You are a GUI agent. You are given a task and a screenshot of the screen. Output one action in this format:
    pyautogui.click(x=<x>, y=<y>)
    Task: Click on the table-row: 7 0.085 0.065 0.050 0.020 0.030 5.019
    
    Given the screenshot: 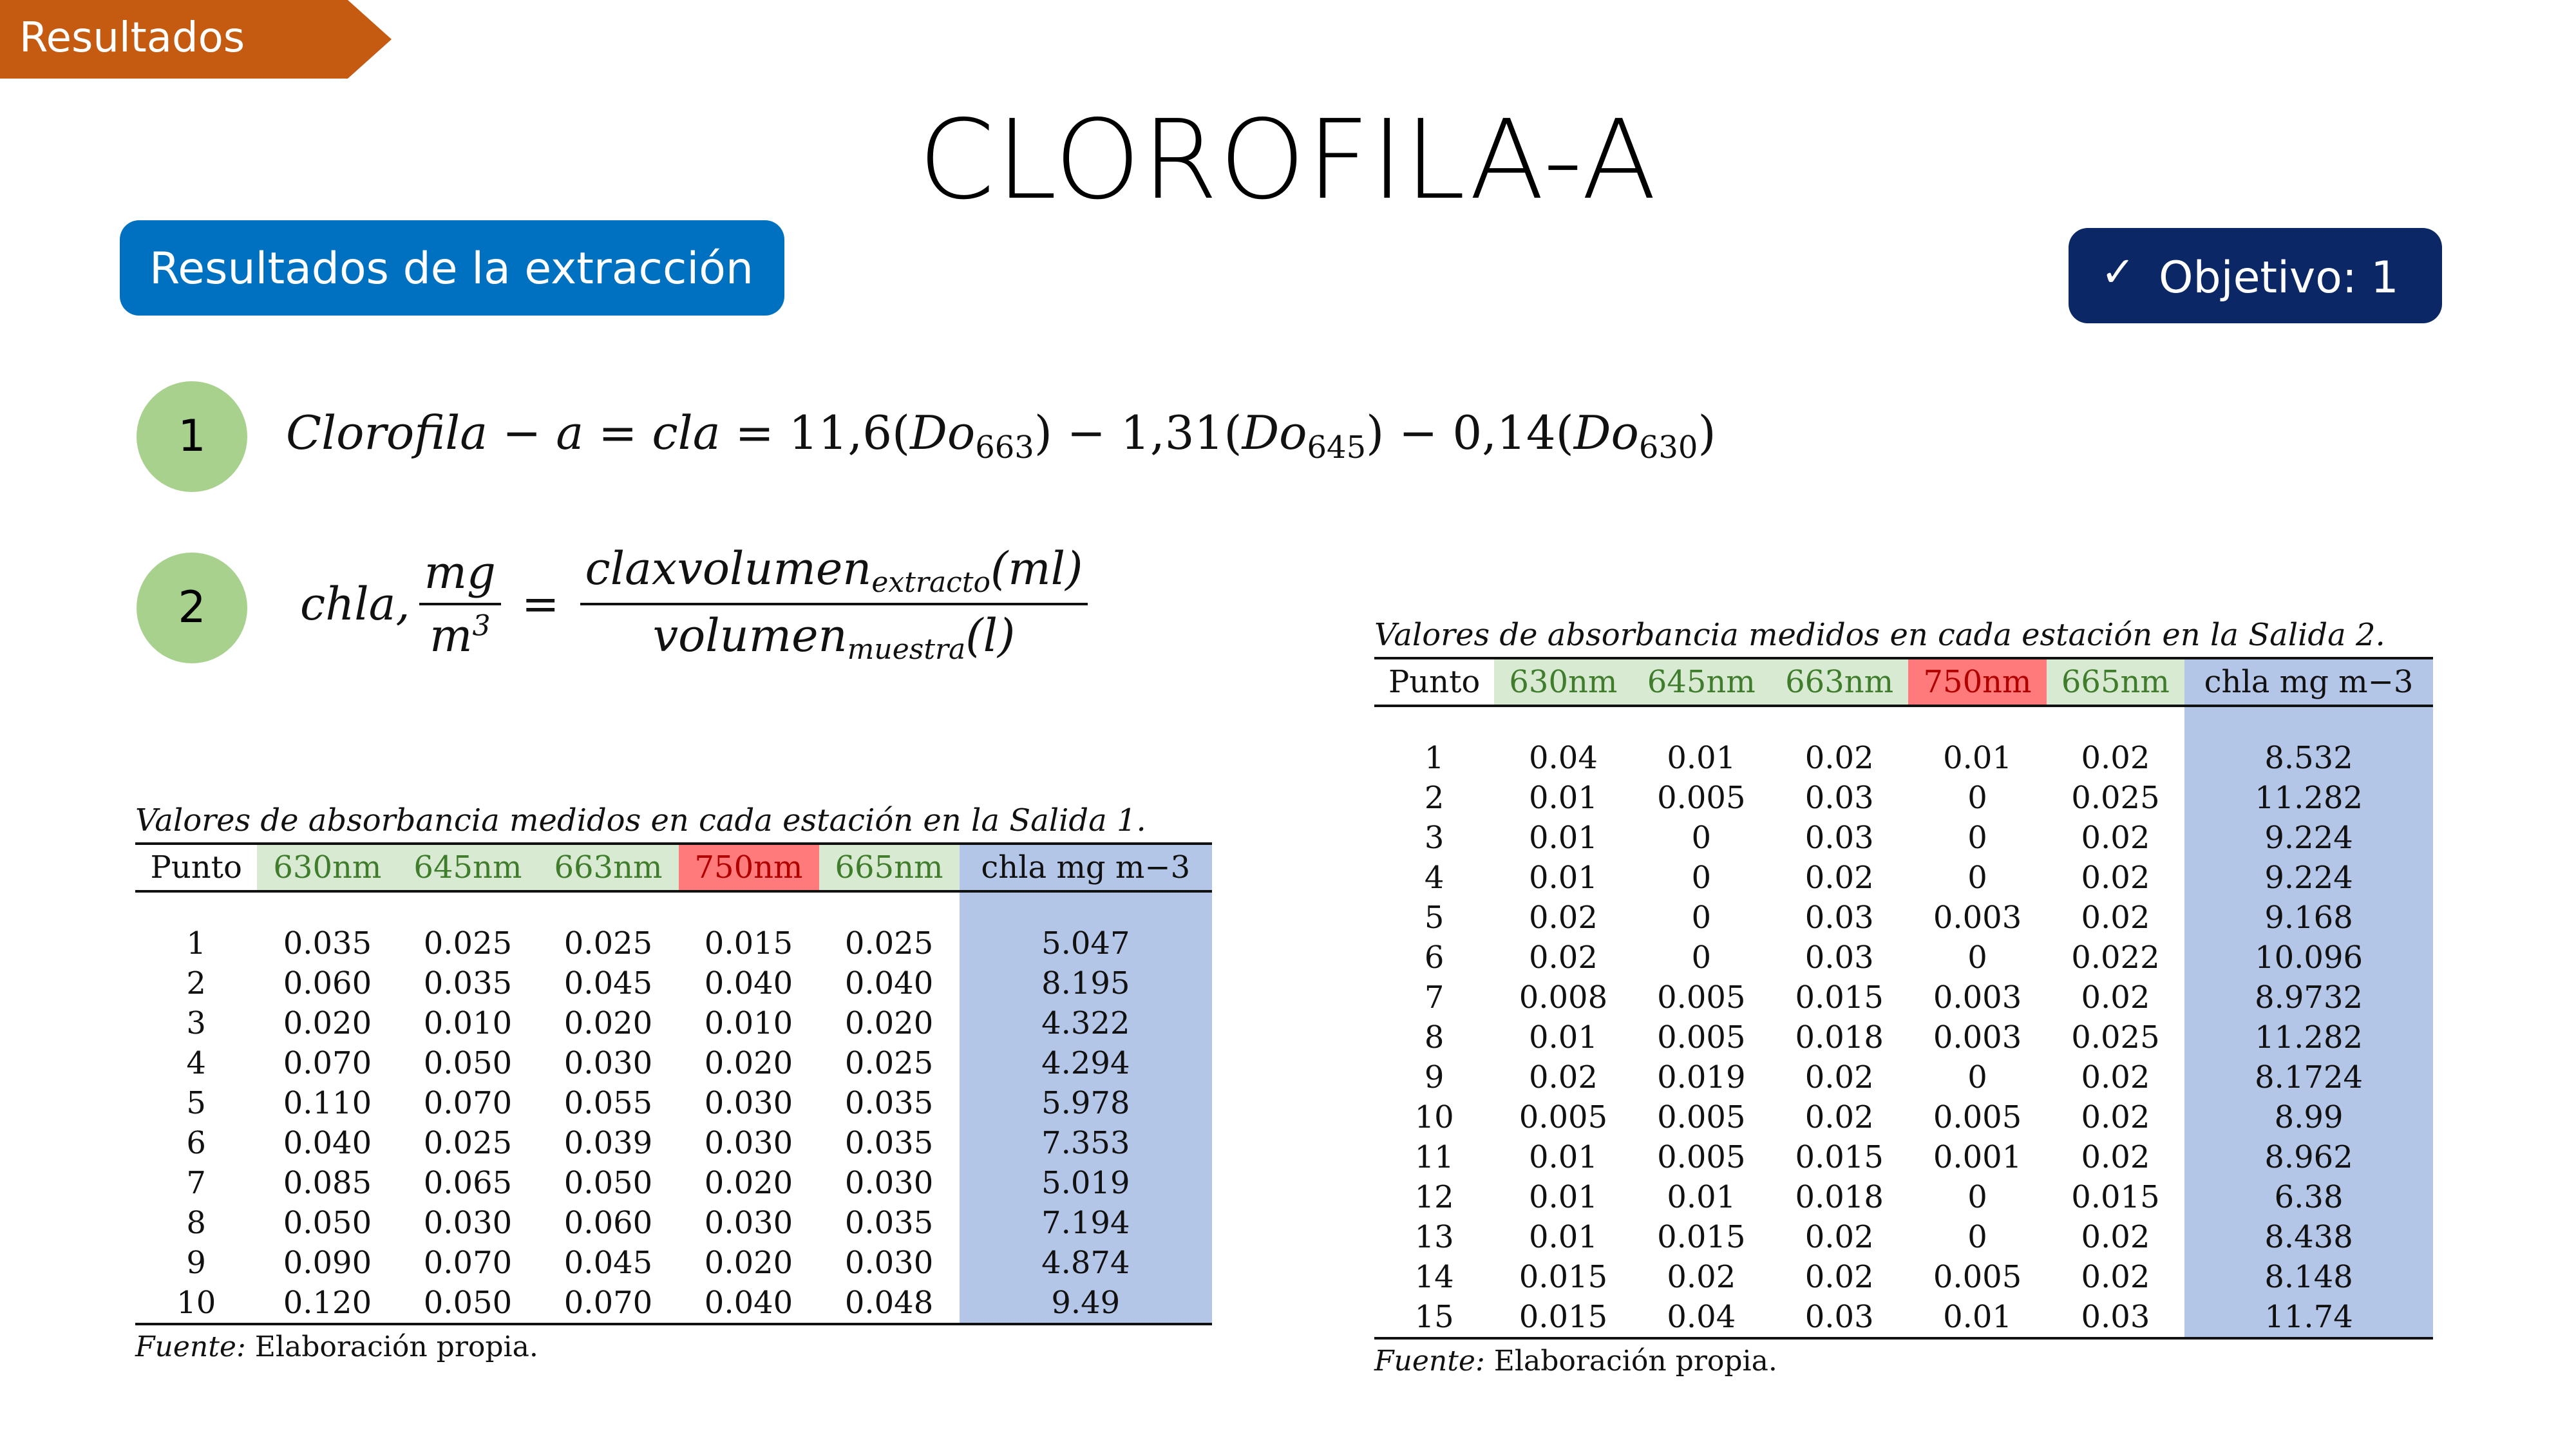 What is the action you would take?
    pyautogui.click(x=674, y=1183)
    